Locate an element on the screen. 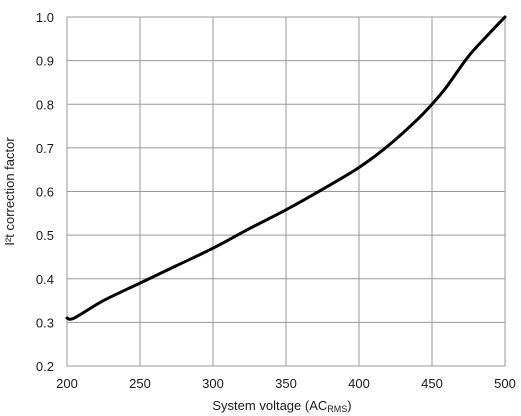  x-axis-label: System voltage (ACRMS) is located at coordinates (281, 406).